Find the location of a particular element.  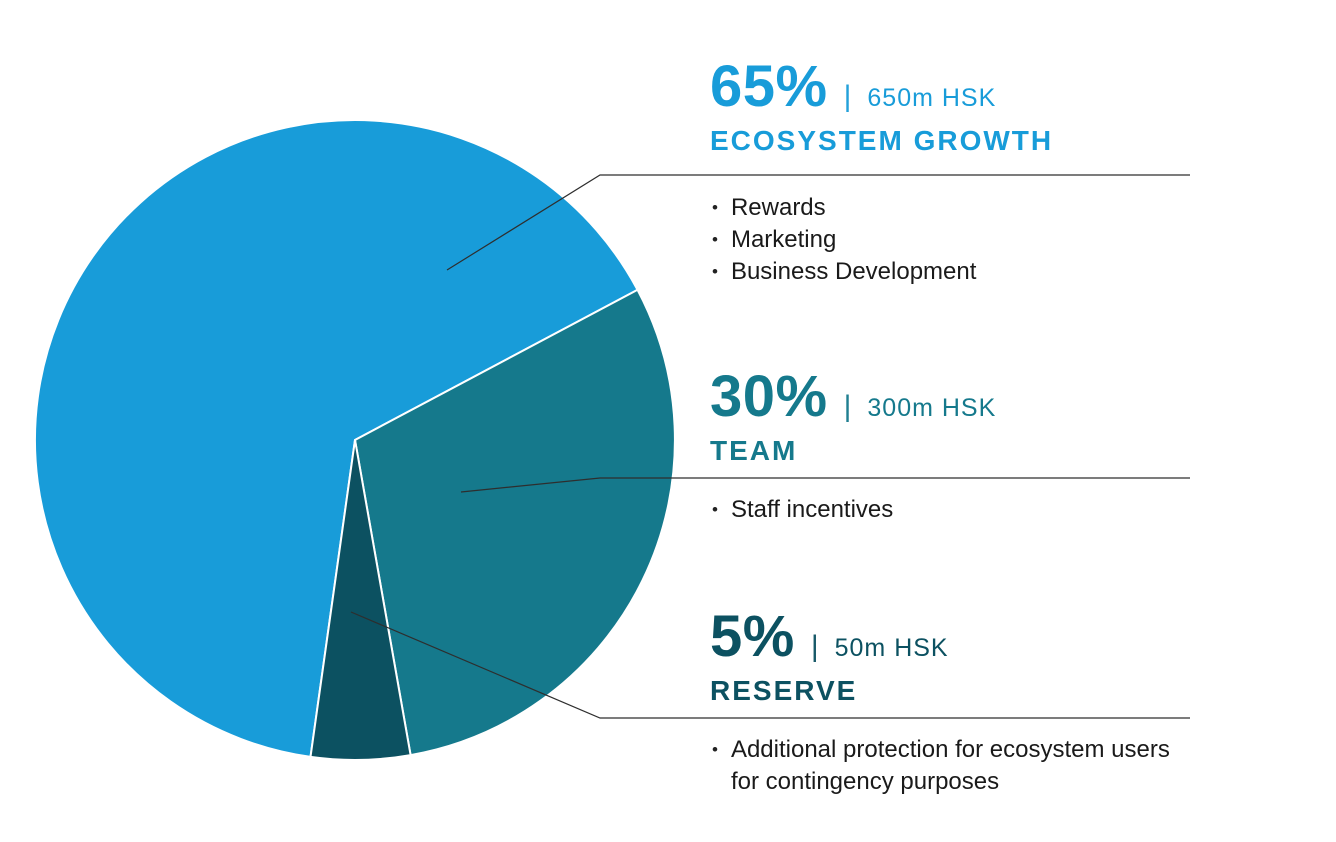

leader-line-ecosystem-growth is located at coordinates (818, 222).